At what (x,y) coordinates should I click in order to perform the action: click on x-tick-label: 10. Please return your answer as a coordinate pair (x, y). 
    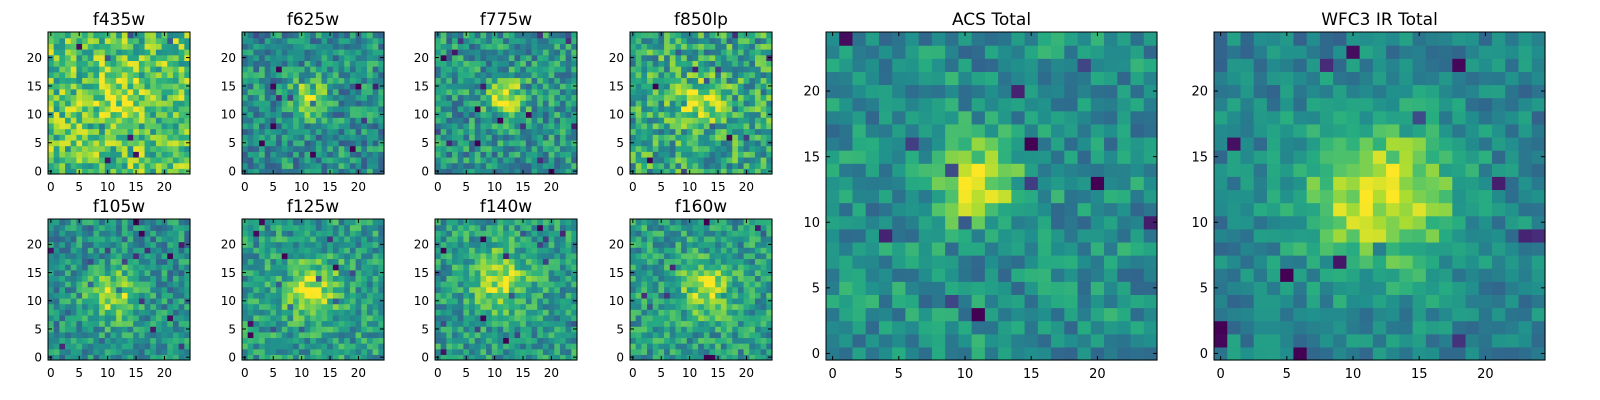
    Looking at the image, I should click on (965, 374).